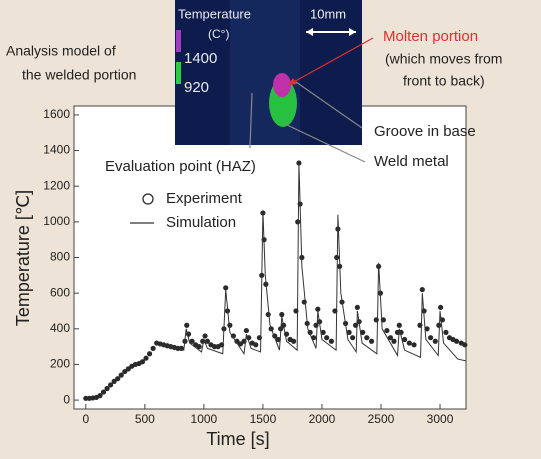 Image resolution: width=541 pixels, height=459 pixels. What do you see at coordinates (201, 222) in the screenshot?
I see `legend-label: Simulation` at bounding box center [201, 222].